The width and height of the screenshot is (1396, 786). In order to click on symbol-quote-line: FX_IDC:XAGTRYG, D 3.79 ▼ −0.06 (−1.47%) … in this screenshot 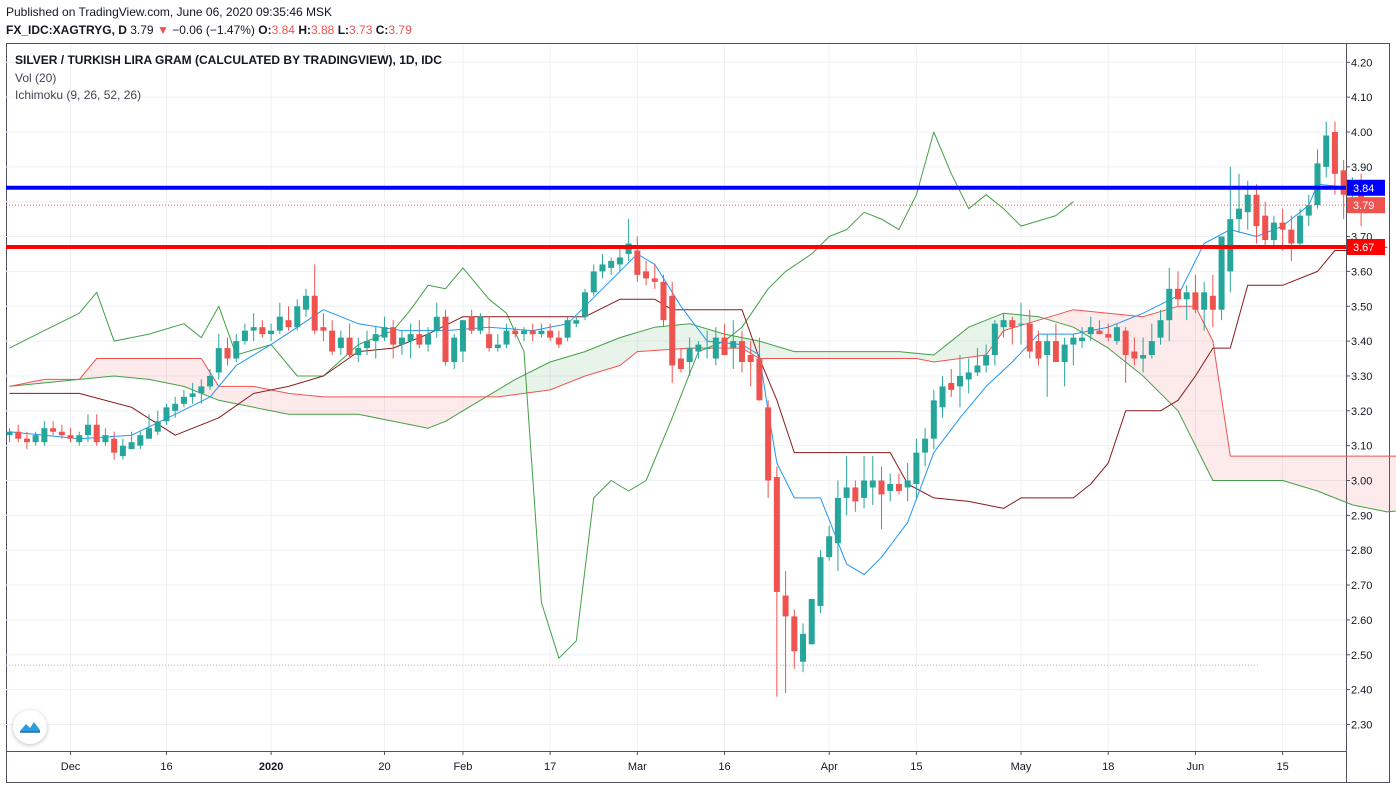, I will do `click(209, 30)`.